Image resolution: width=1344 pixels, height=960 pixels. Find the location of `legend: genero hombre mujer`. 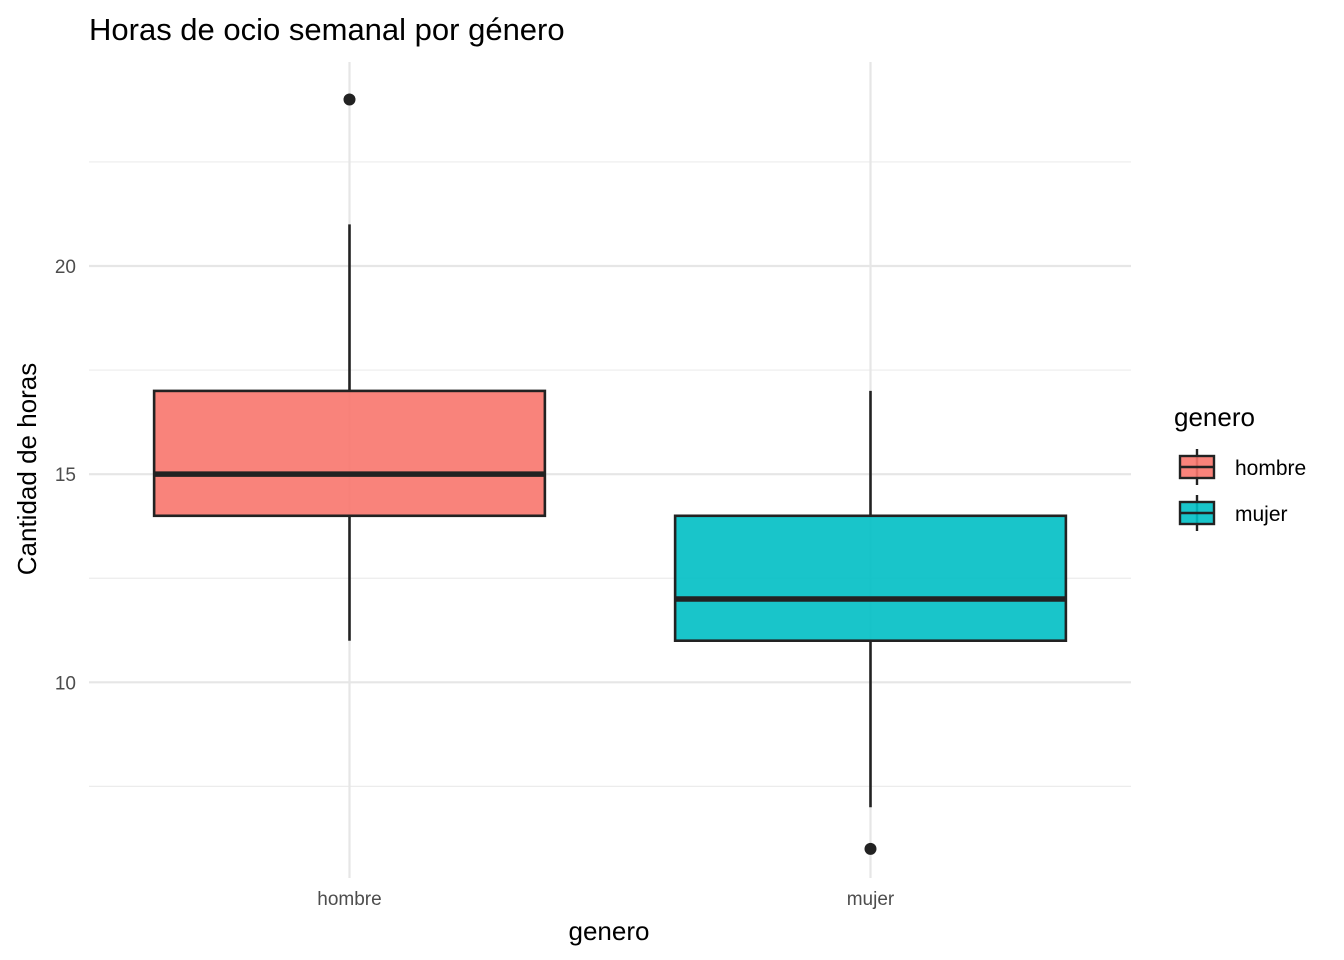

legend: genero hombre mujer is located at coordinates (1240, 466).